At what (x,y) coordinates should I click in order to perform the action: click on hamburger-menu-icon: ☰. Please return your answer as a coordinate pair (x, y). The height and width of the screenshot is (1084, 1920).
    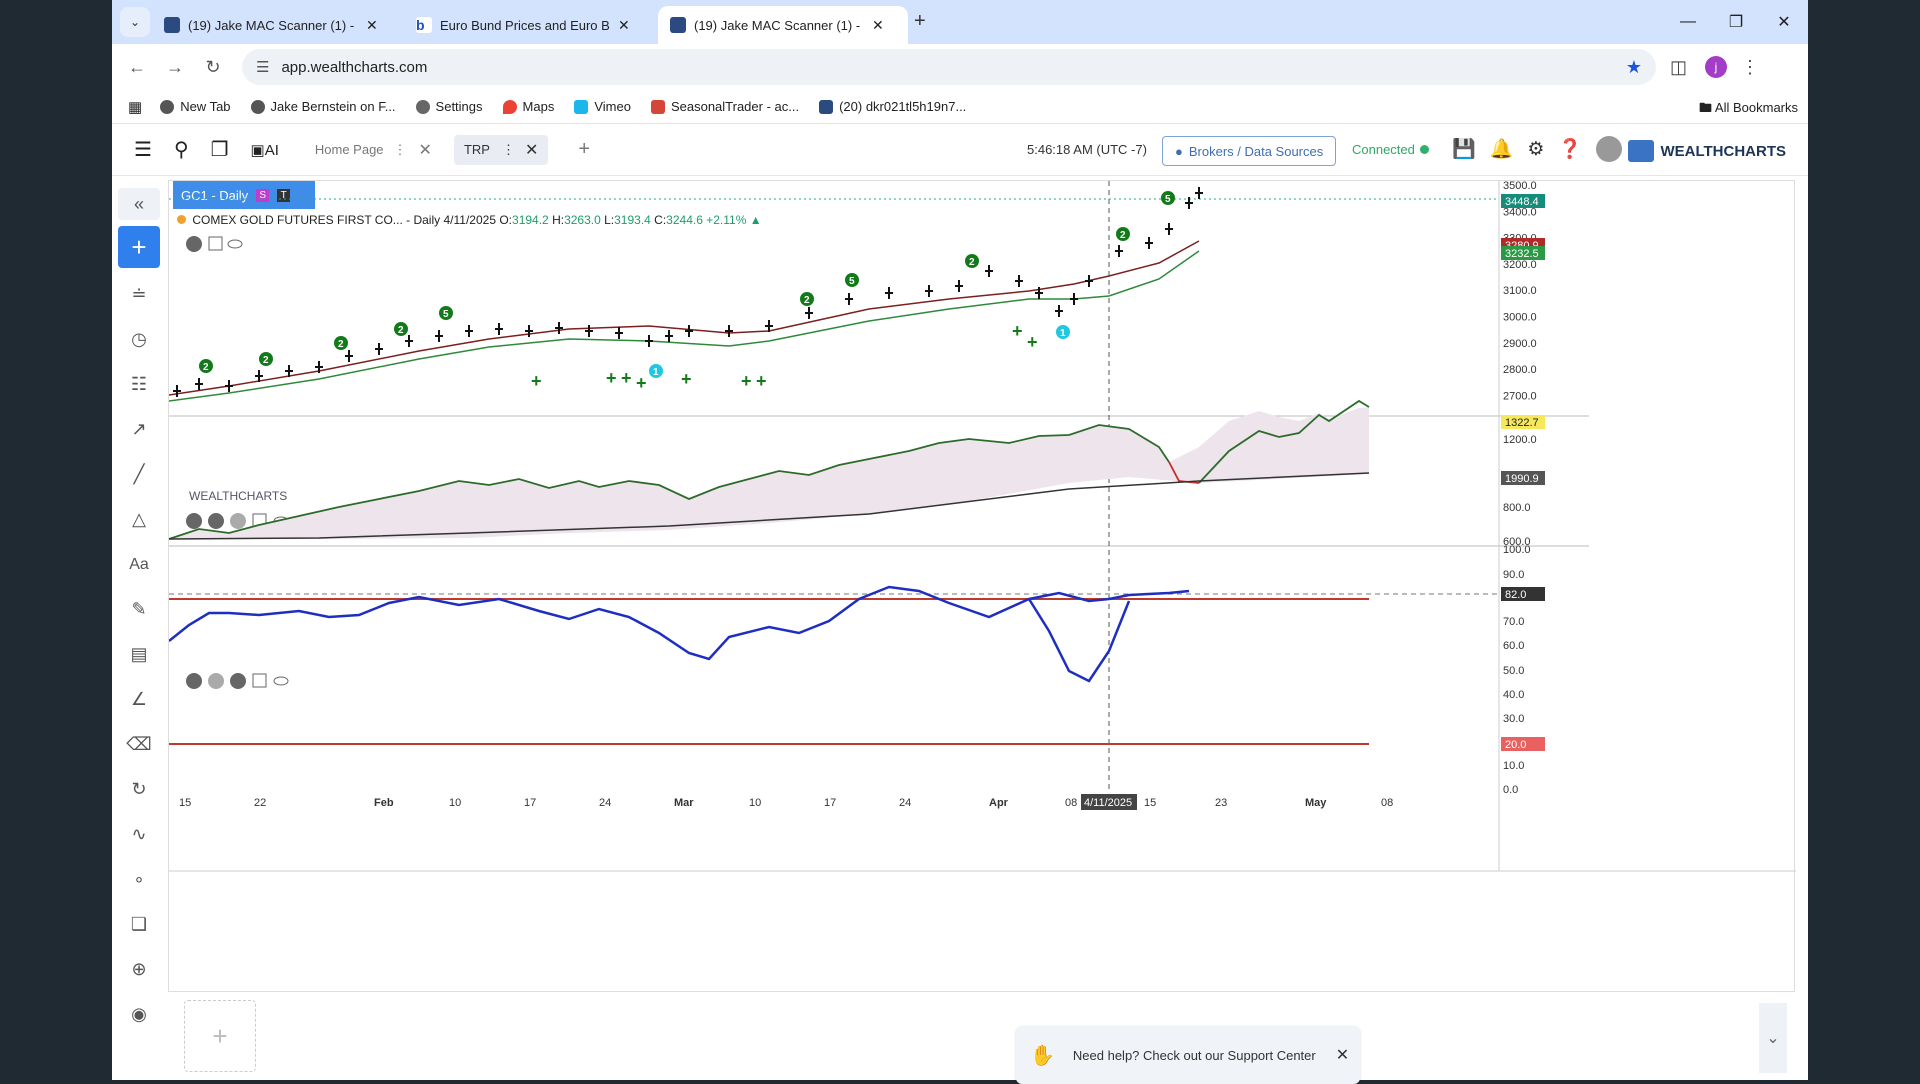
    Looking at the image, I should click on (143, 150).